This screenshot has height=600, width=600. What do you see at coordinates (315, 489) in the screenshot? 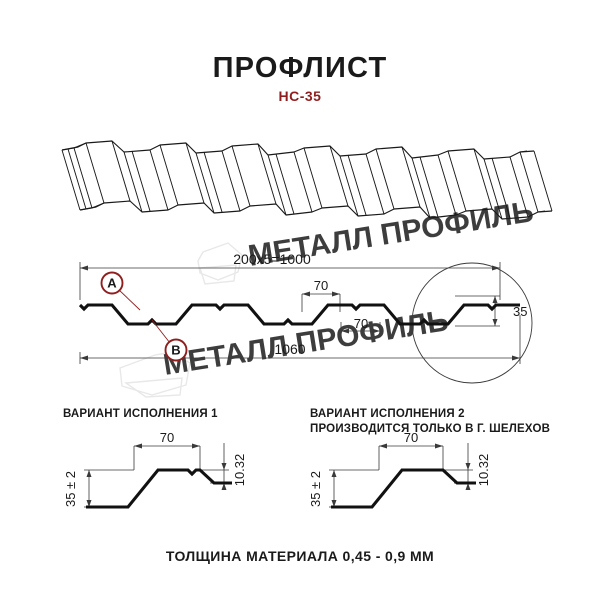
I see `v2-dim-35-label: 35 ± 2` at bounding box center [315, 489].